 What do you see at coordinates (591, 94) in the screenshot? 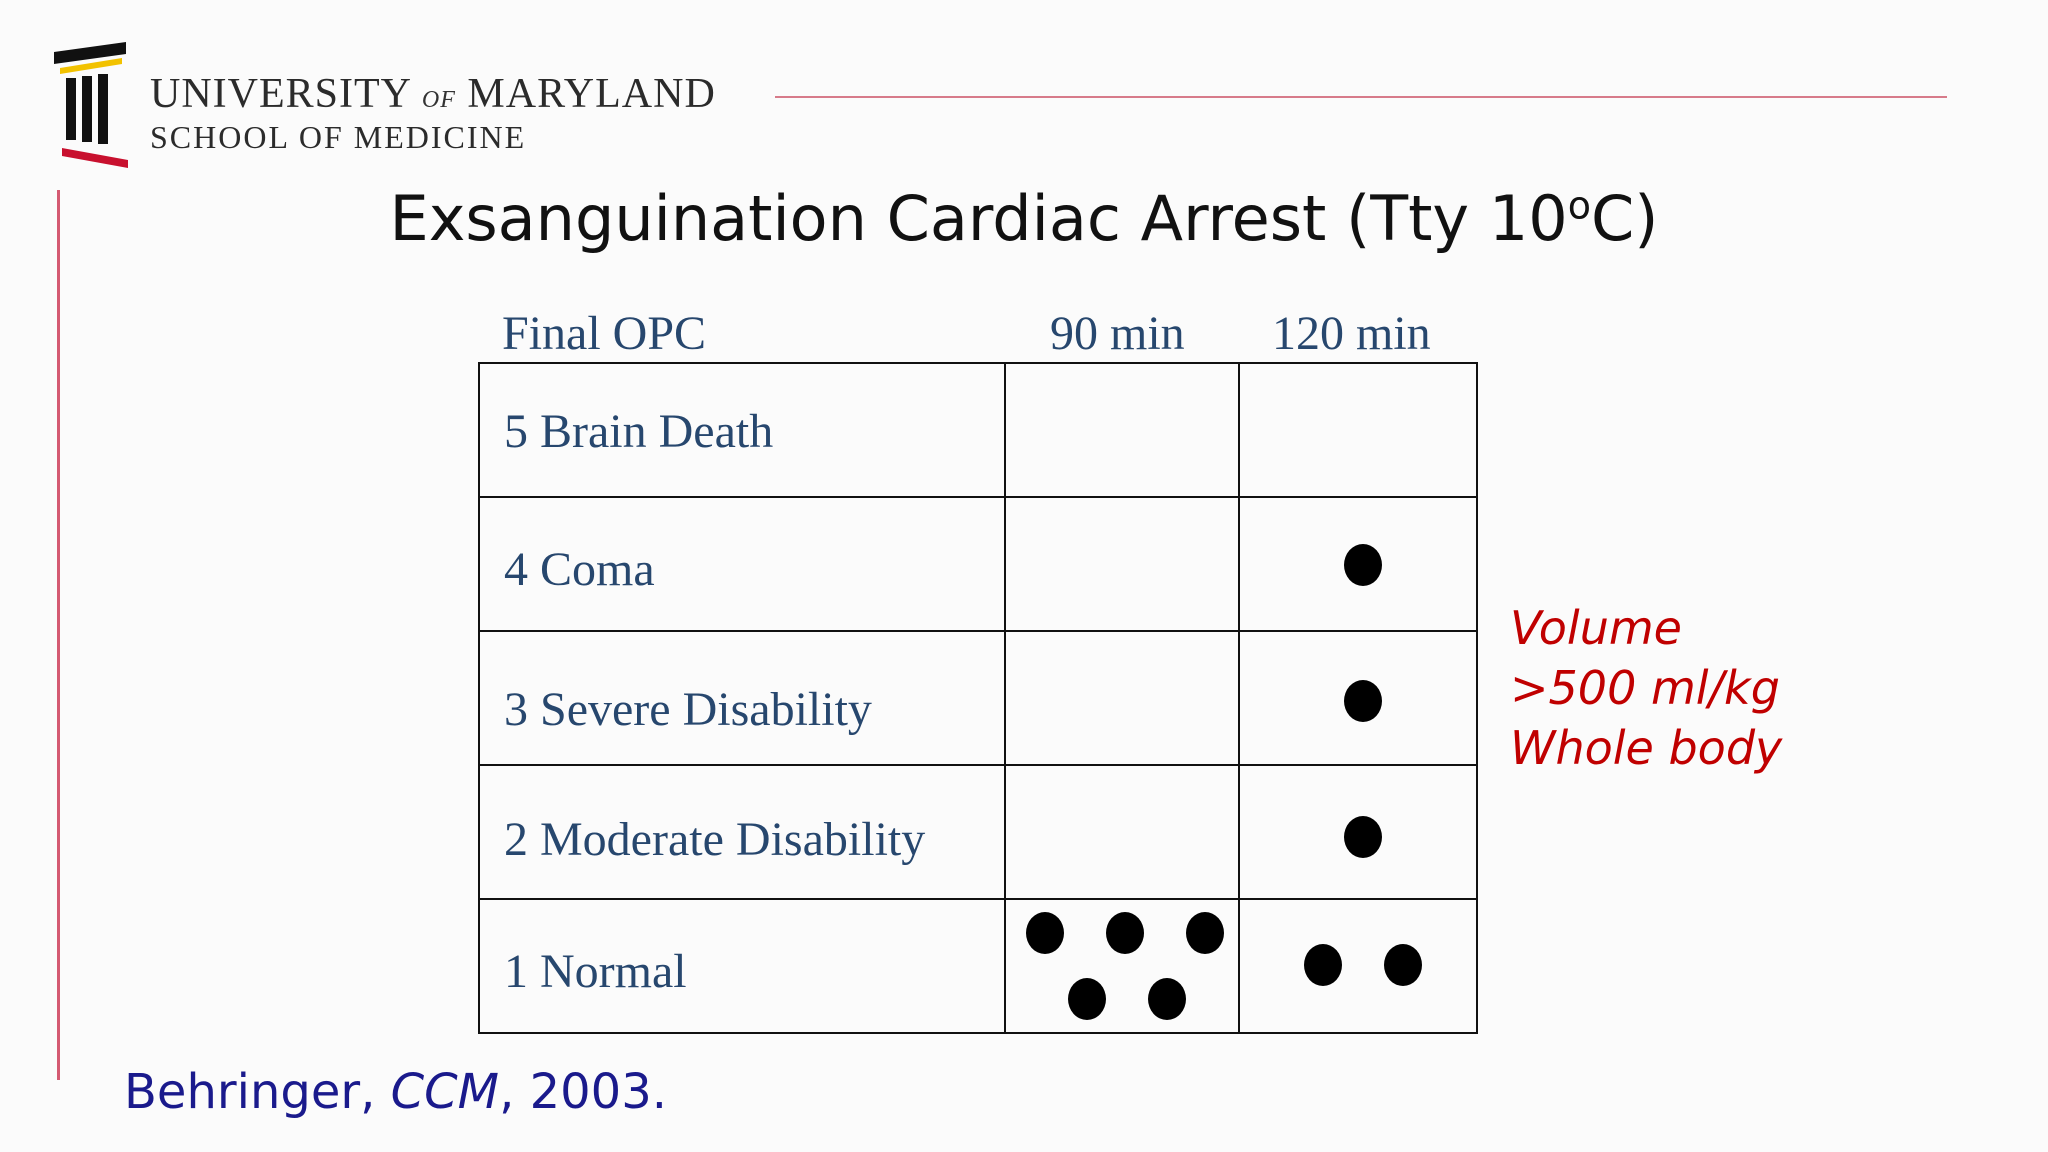
I see `state-word: MARYLAND` at bounding box center [591, 94].